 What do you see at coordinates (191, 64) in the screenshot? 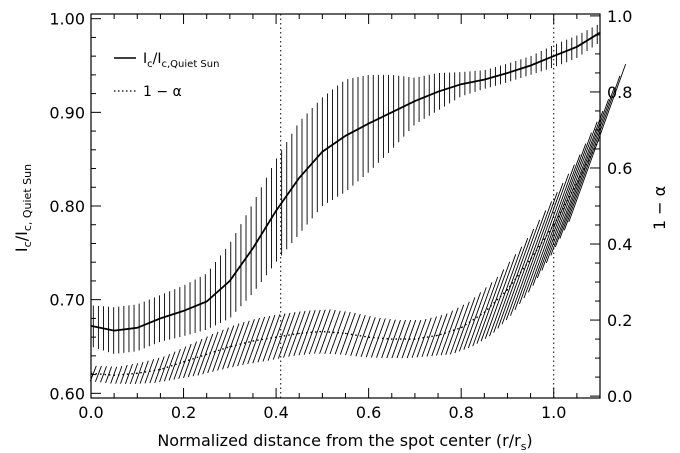
I see `legend-intensity-sub2: c,Quiet Sun` at bounding box center [191, 64].